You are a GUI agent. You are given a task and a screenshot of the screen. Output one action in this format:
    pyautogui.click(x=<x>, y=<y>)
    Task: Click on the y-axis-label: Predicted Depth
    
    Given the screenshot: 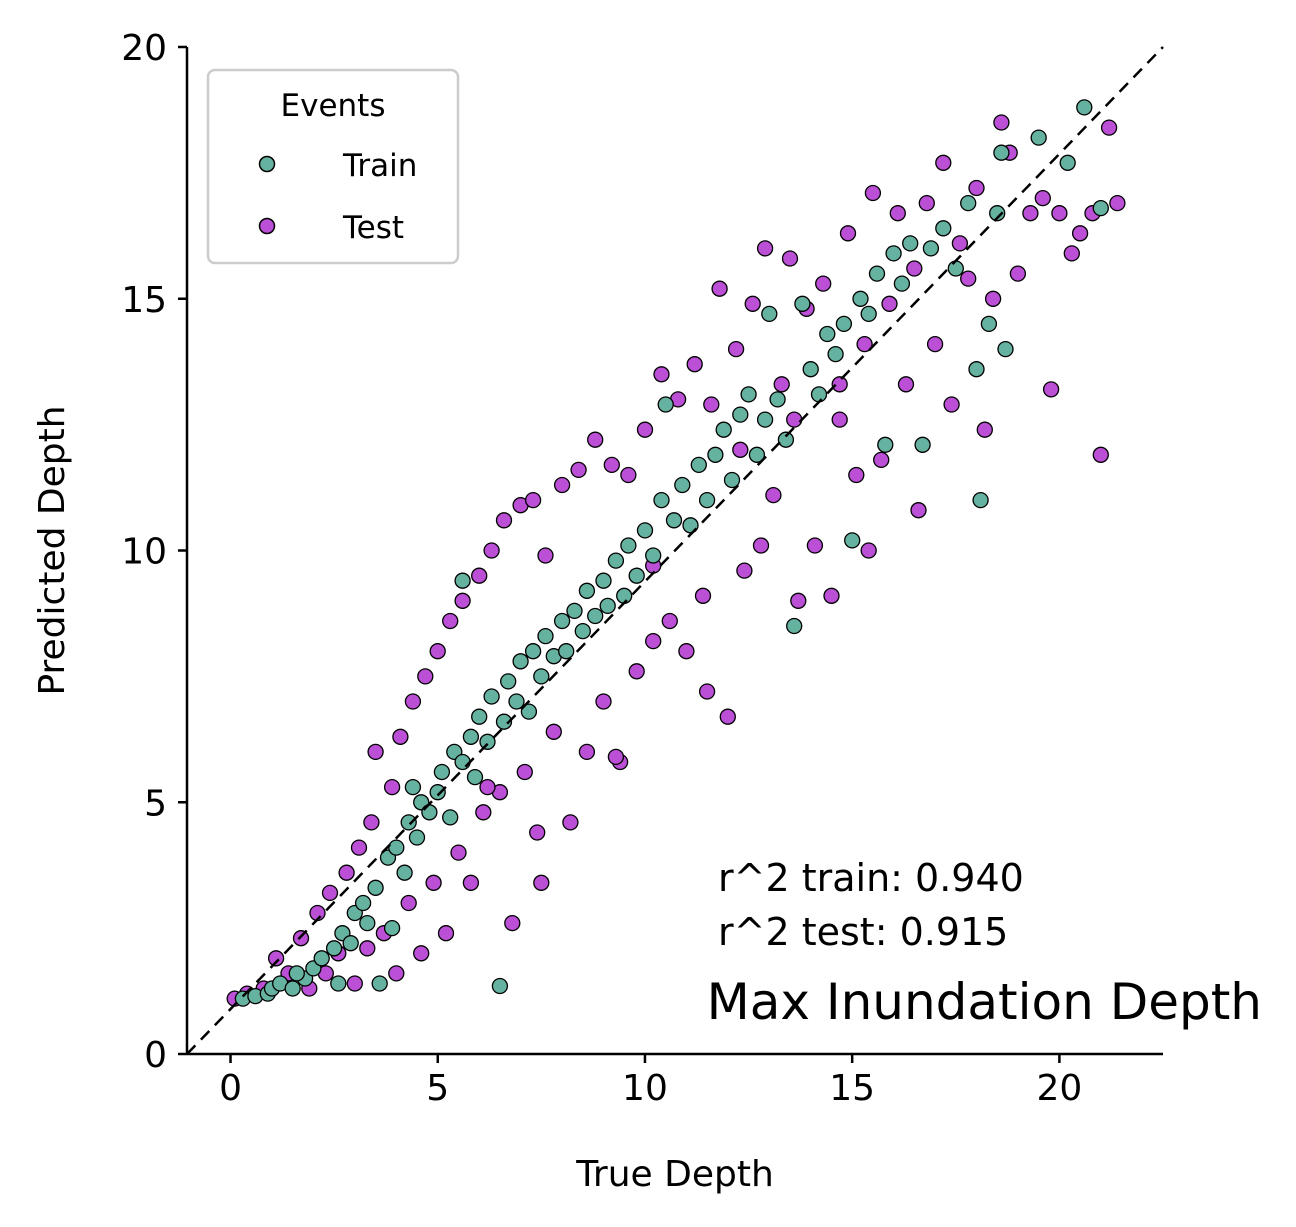 What is the action you would take?
    pyautogui.click(x=52, y=550)
    